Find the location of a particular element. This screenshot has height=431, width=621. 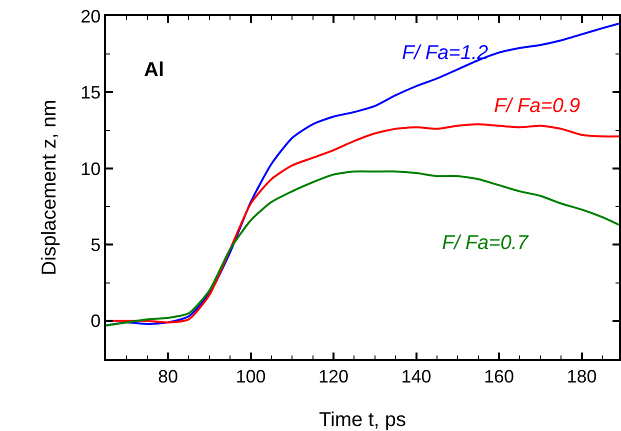

x-tick-label: 100 is located at coordinates (251, 376).